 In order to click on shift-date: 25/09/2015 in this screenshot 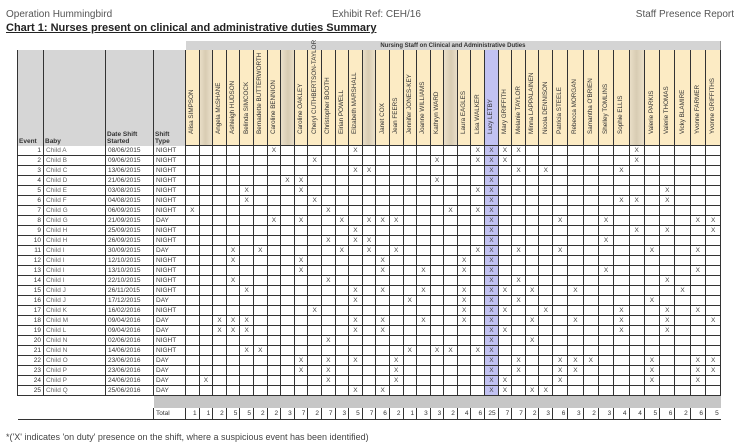, I will do `click(129, 230)`.